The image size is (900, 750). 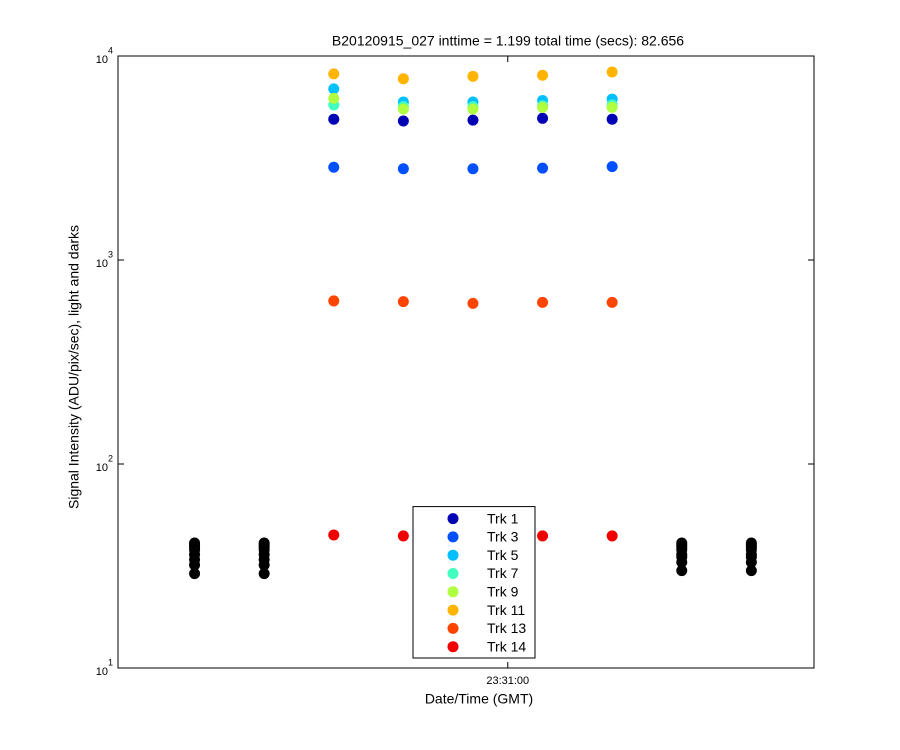 What do you see at coordinates (110, 662) in the screenshot?
I see `y-tick-exponent: 1` at bounding box center [110, 662].